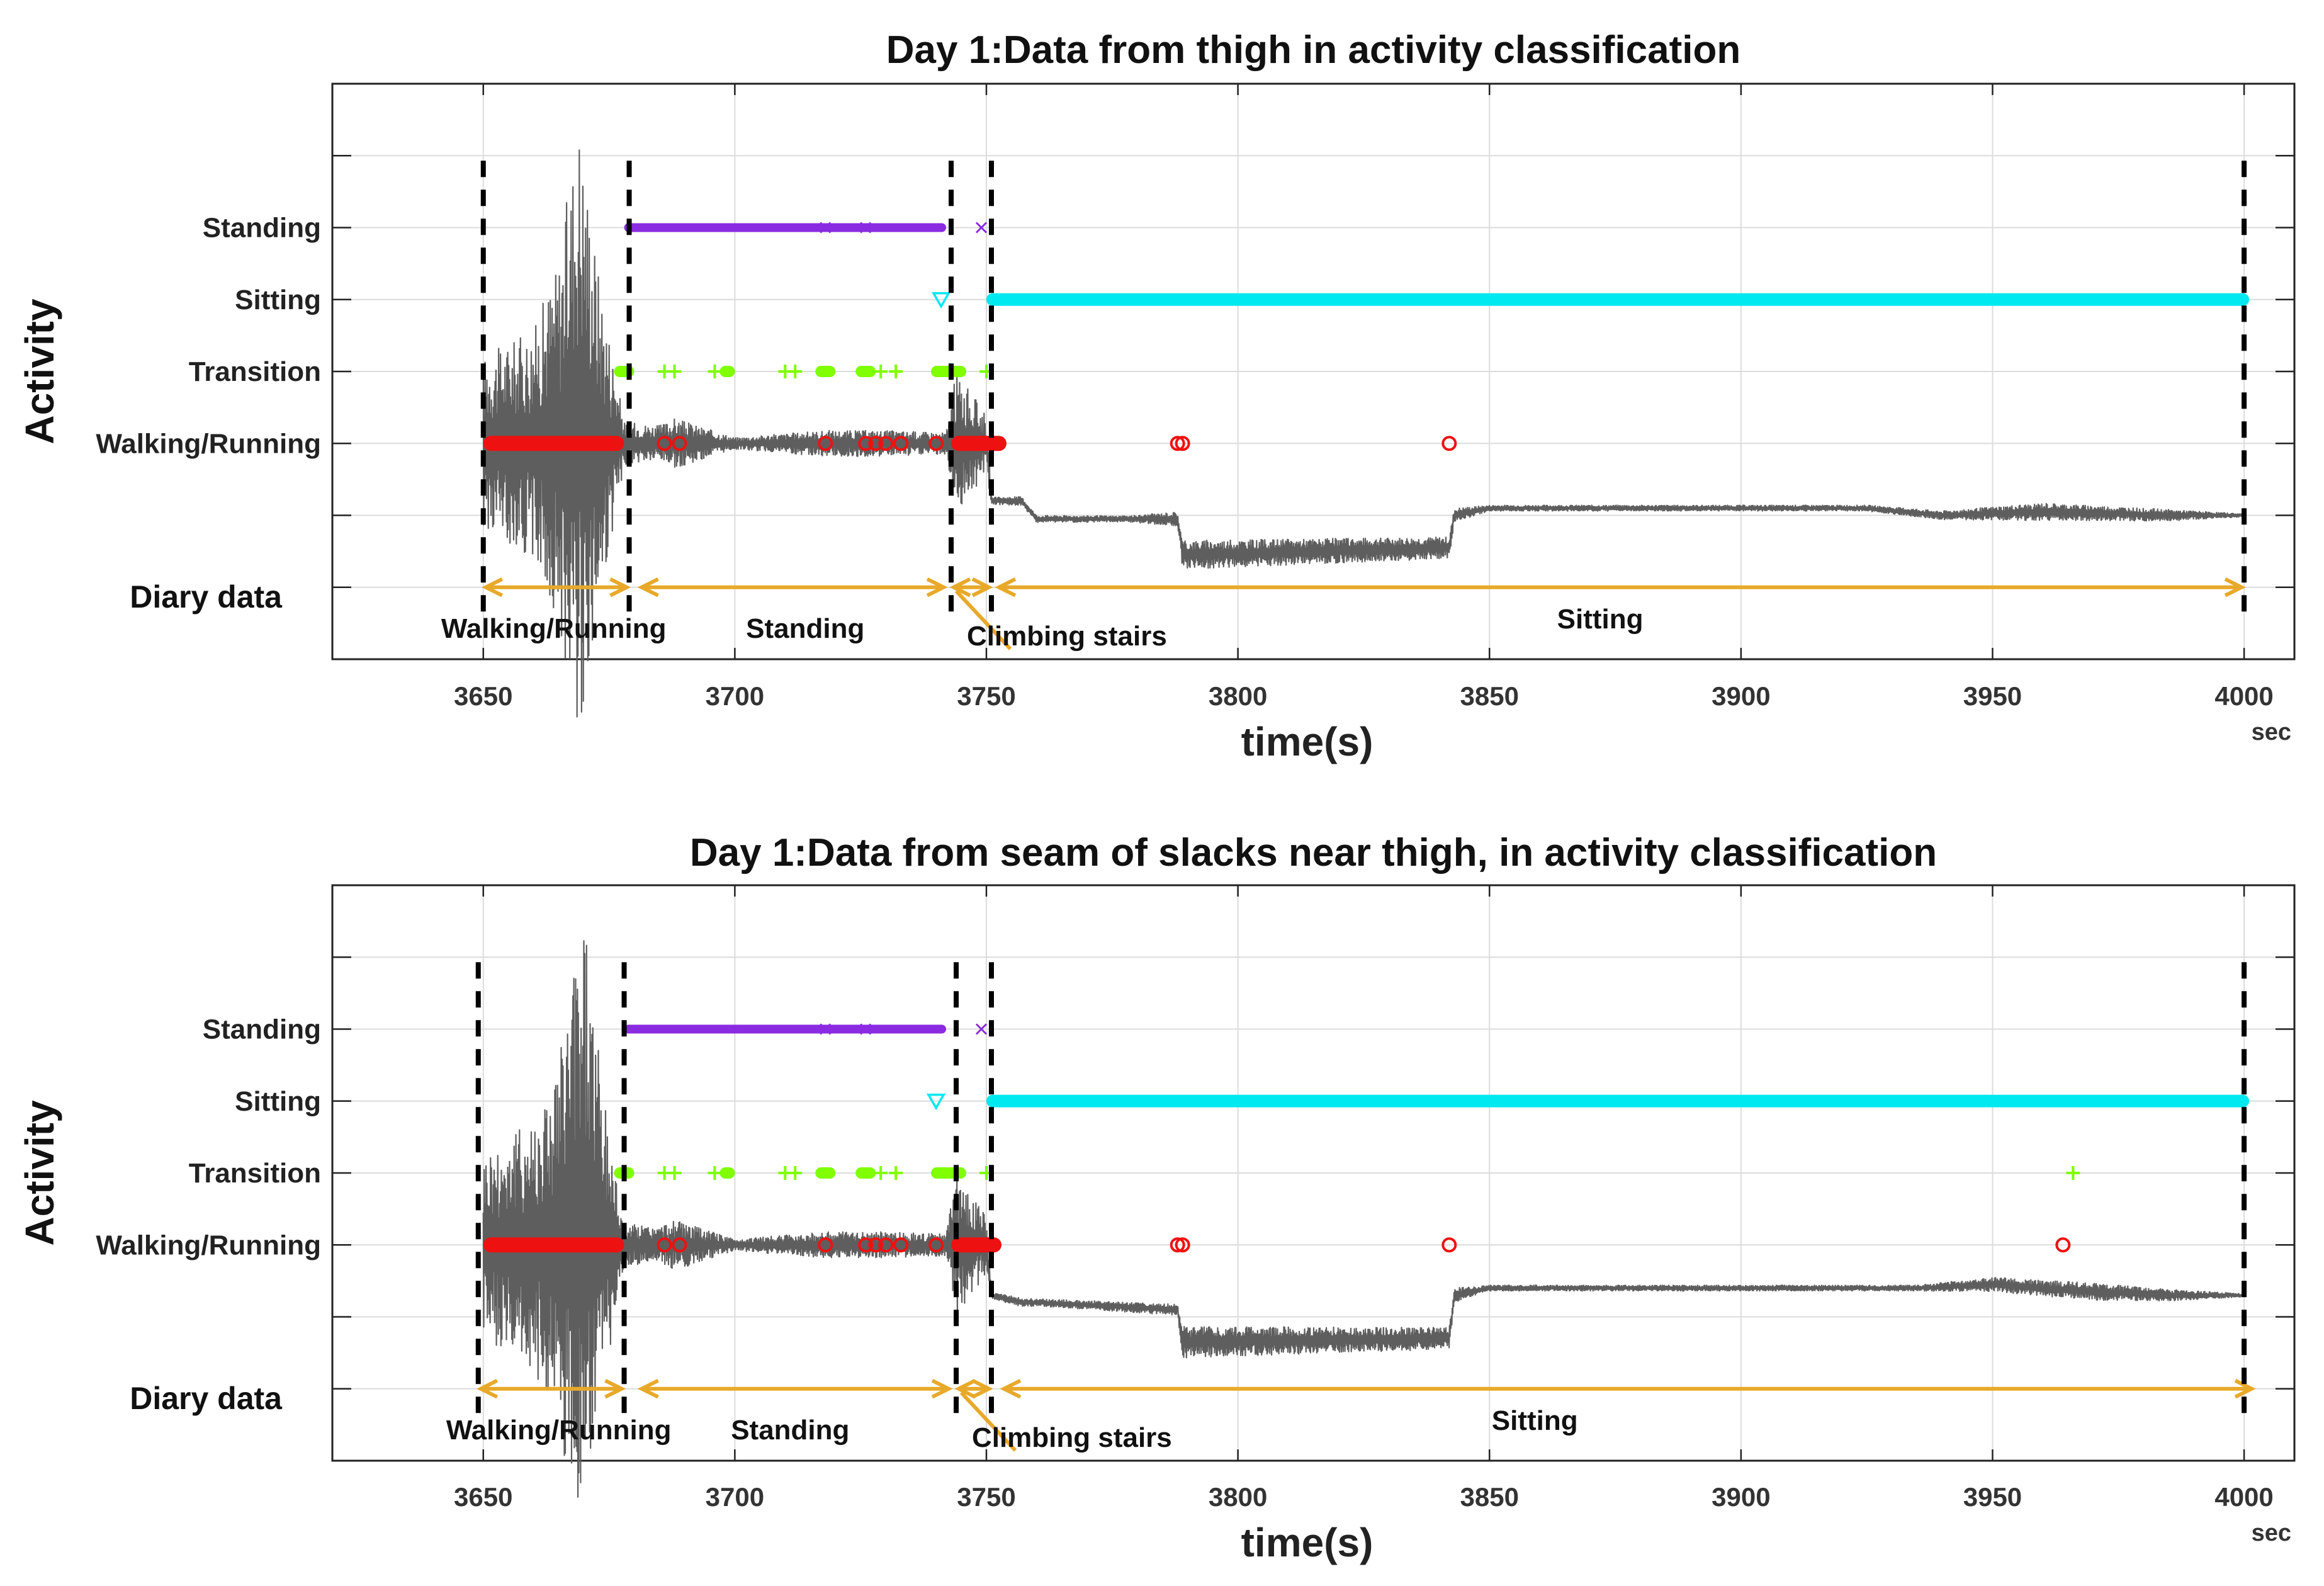  What do you see at coordinates (1307, 1542) in the screenshot?
I see `x-axis-label: time(s)` at bounding box center [1307, 1542].